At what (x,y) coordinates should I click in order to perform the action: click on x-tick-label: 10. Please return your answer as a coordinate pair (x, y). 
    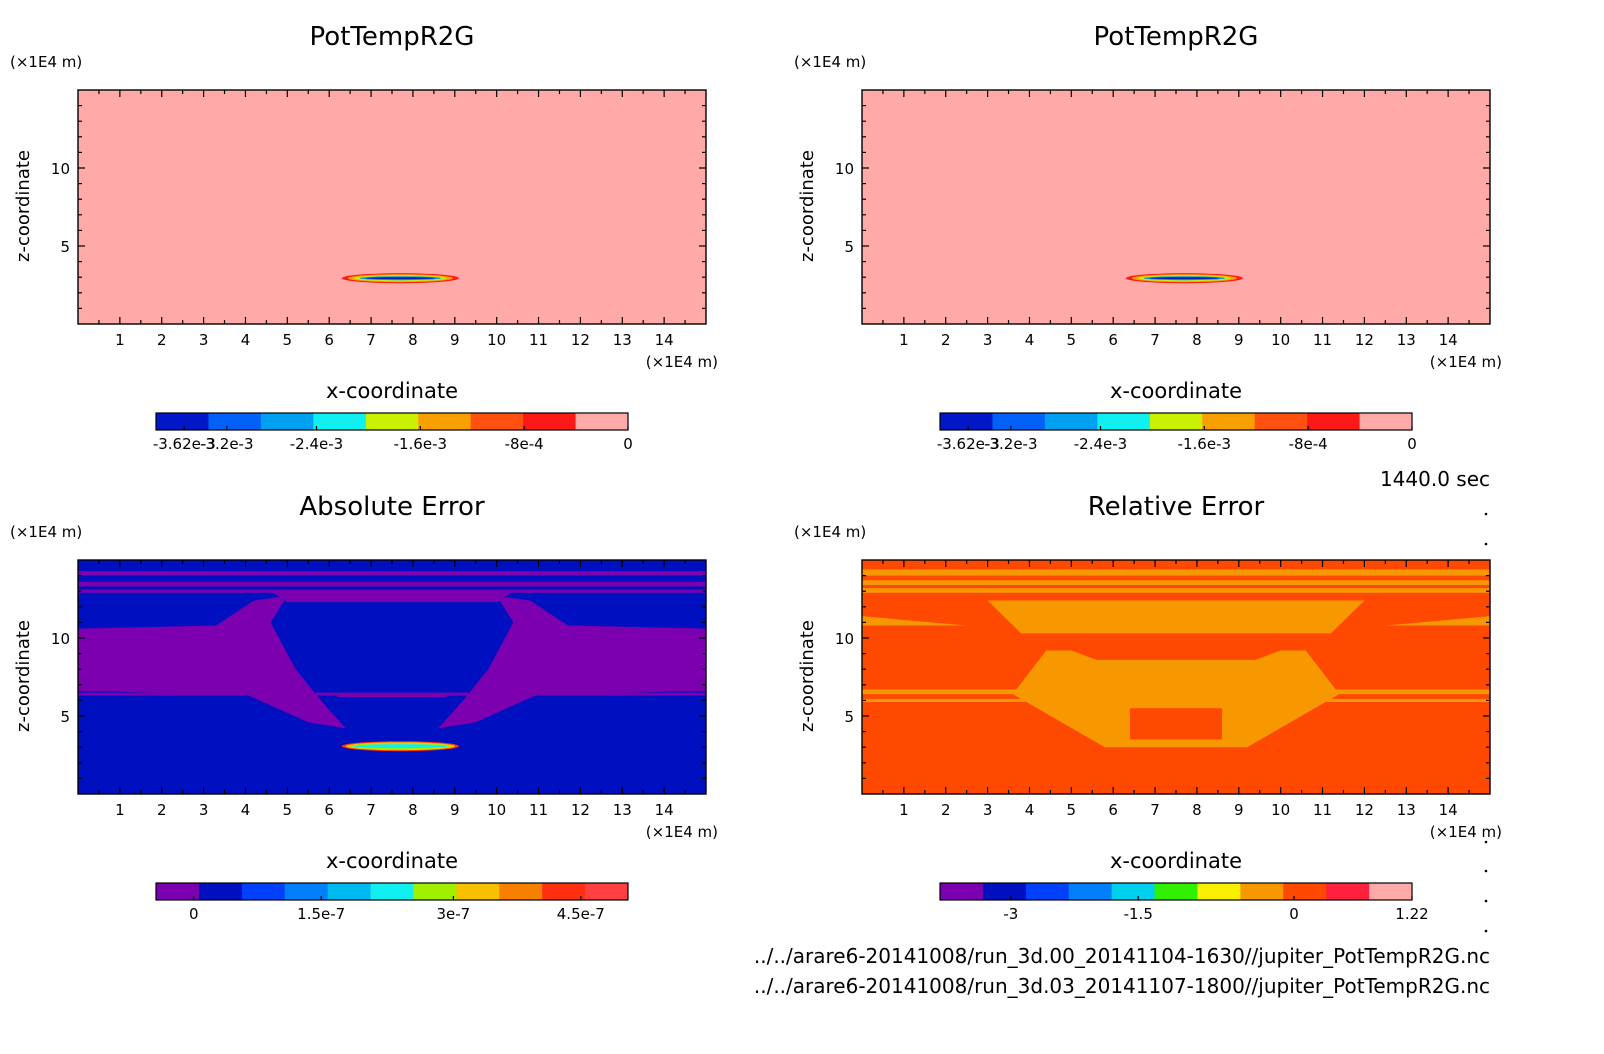
    Looking at the image, I should click on (496, 340).